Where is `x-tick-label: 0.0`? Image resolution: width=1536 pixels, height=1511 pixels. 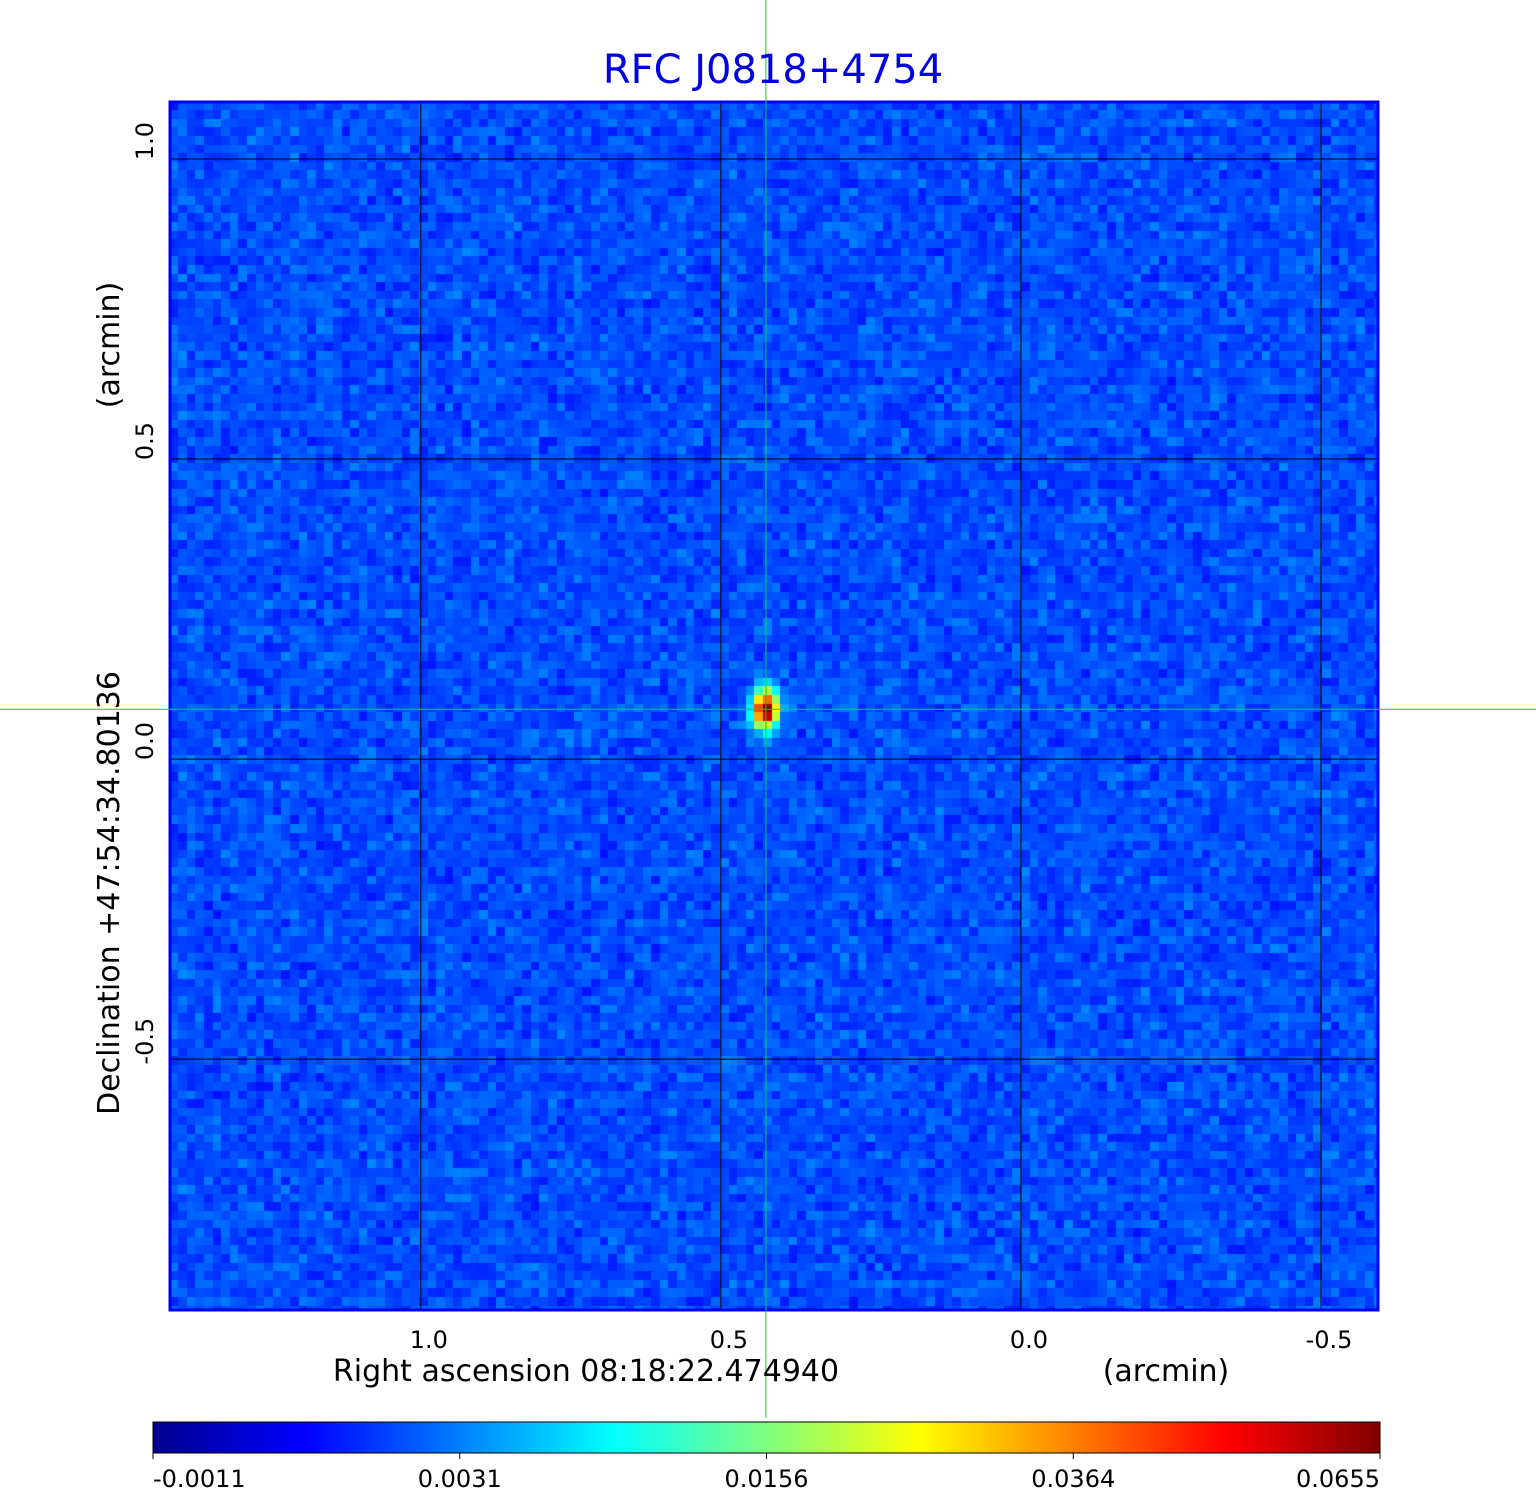 x-tick-label: 0.0 is located at coordinates (1029, 1340).